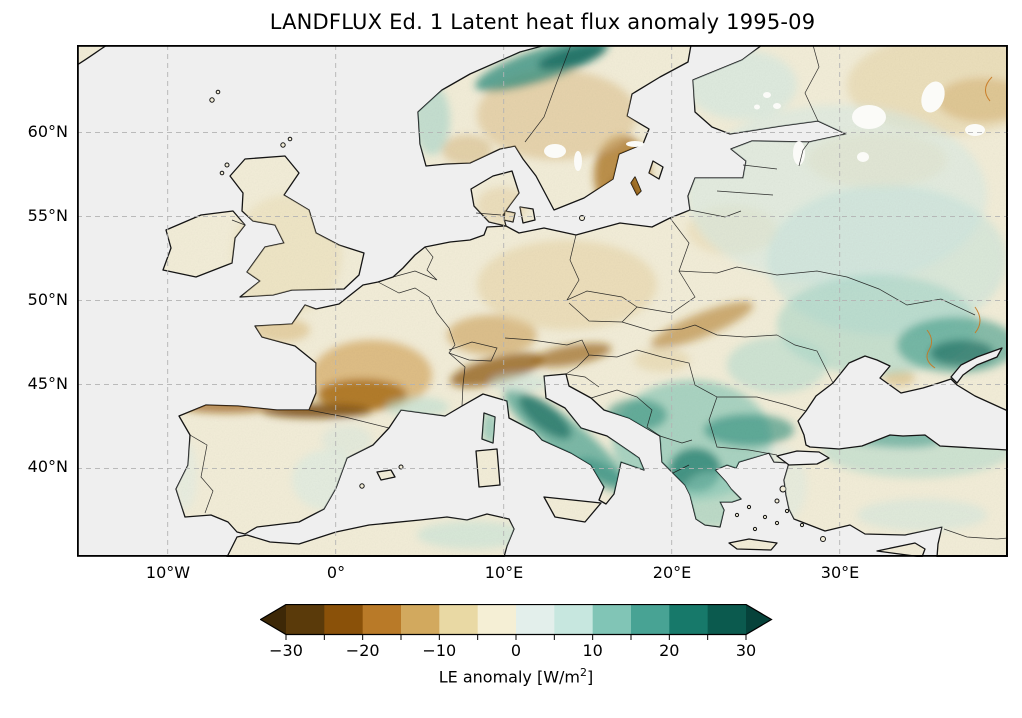  I want to click on colorbar-tick-label: −30, so click(286, 650).